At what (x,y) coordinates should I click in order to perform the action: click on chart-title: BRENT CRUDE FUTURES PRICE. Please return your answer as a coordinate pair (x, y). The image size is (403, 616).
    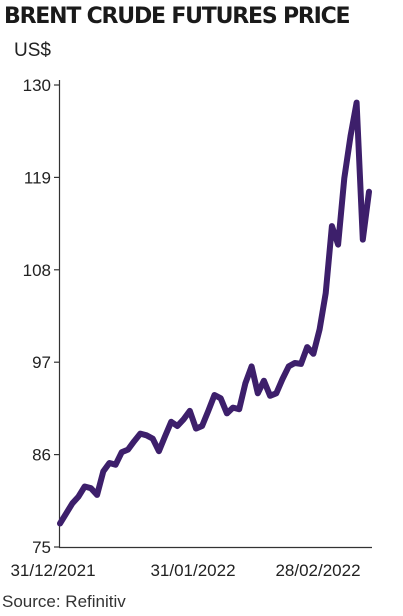
    Looking at the image, I should click on (177, 16).